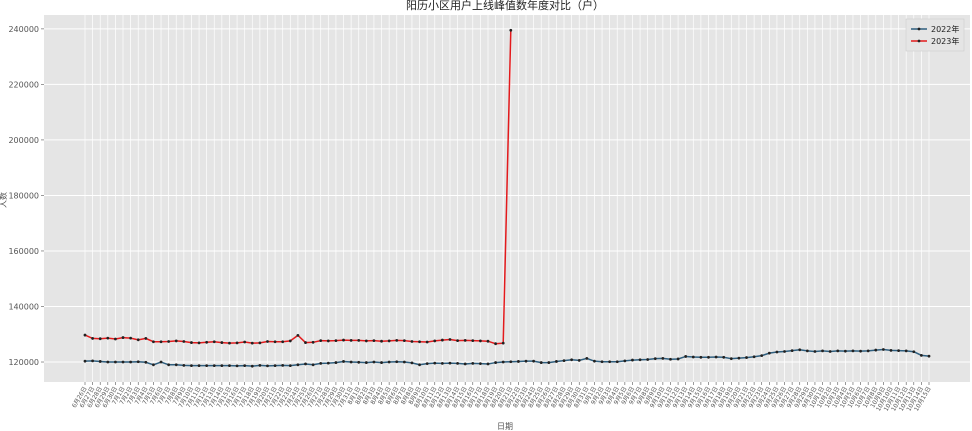  Describe the element at coordinates (507, 357) in the screenshot. I see `series-line` at that location.